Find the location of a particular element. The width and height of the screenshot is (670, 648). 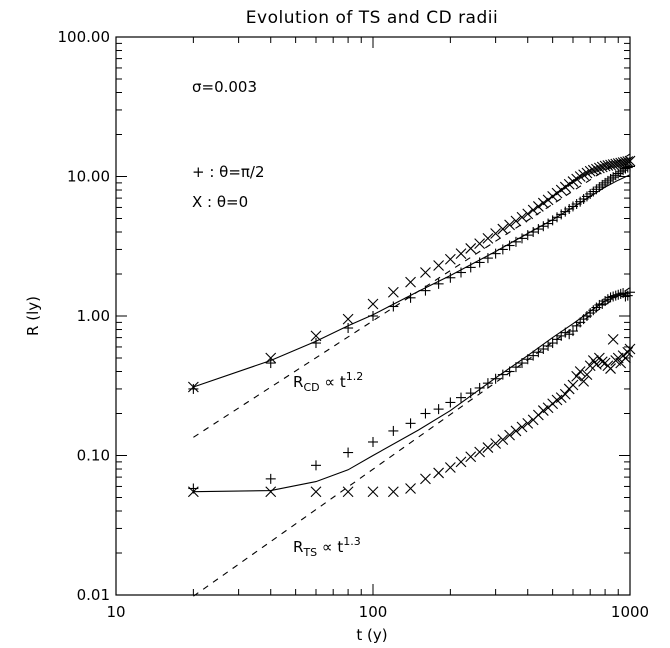

x-tick-label: 1000 is located at coordinates (630, 612).